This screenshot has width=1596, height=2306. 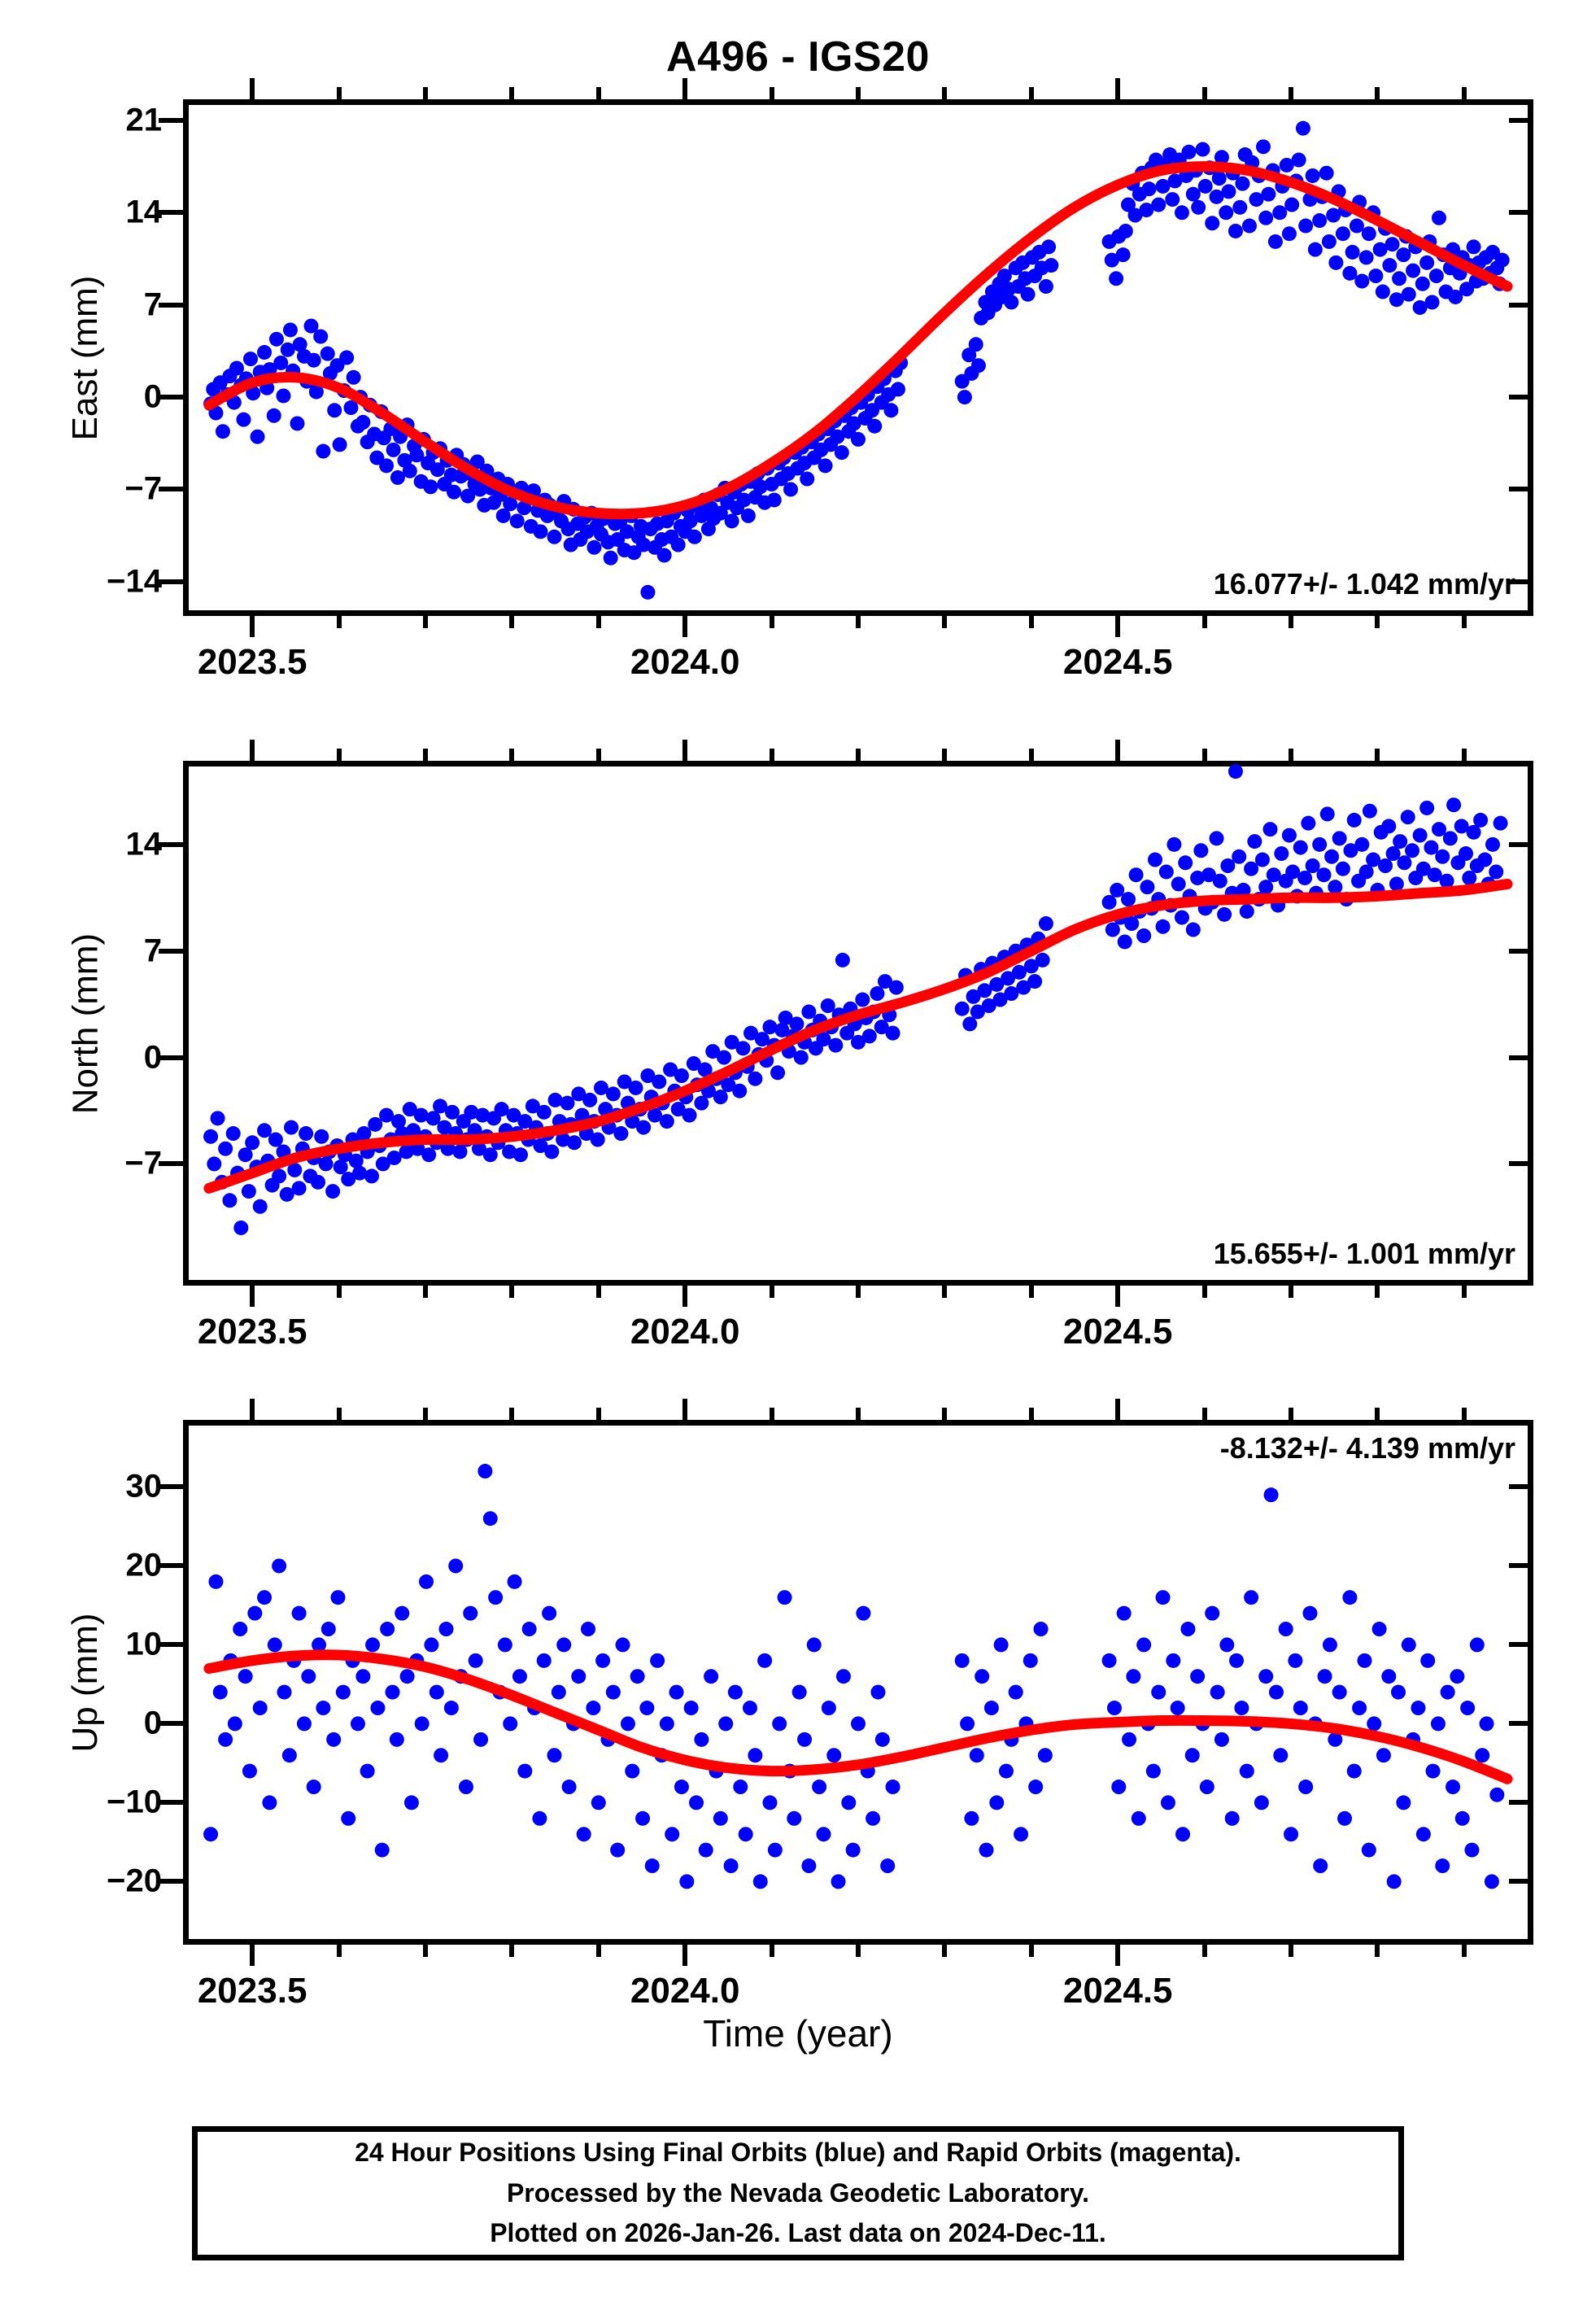 I want to click on ytick-label: 10, so click(x=144, y=1644).